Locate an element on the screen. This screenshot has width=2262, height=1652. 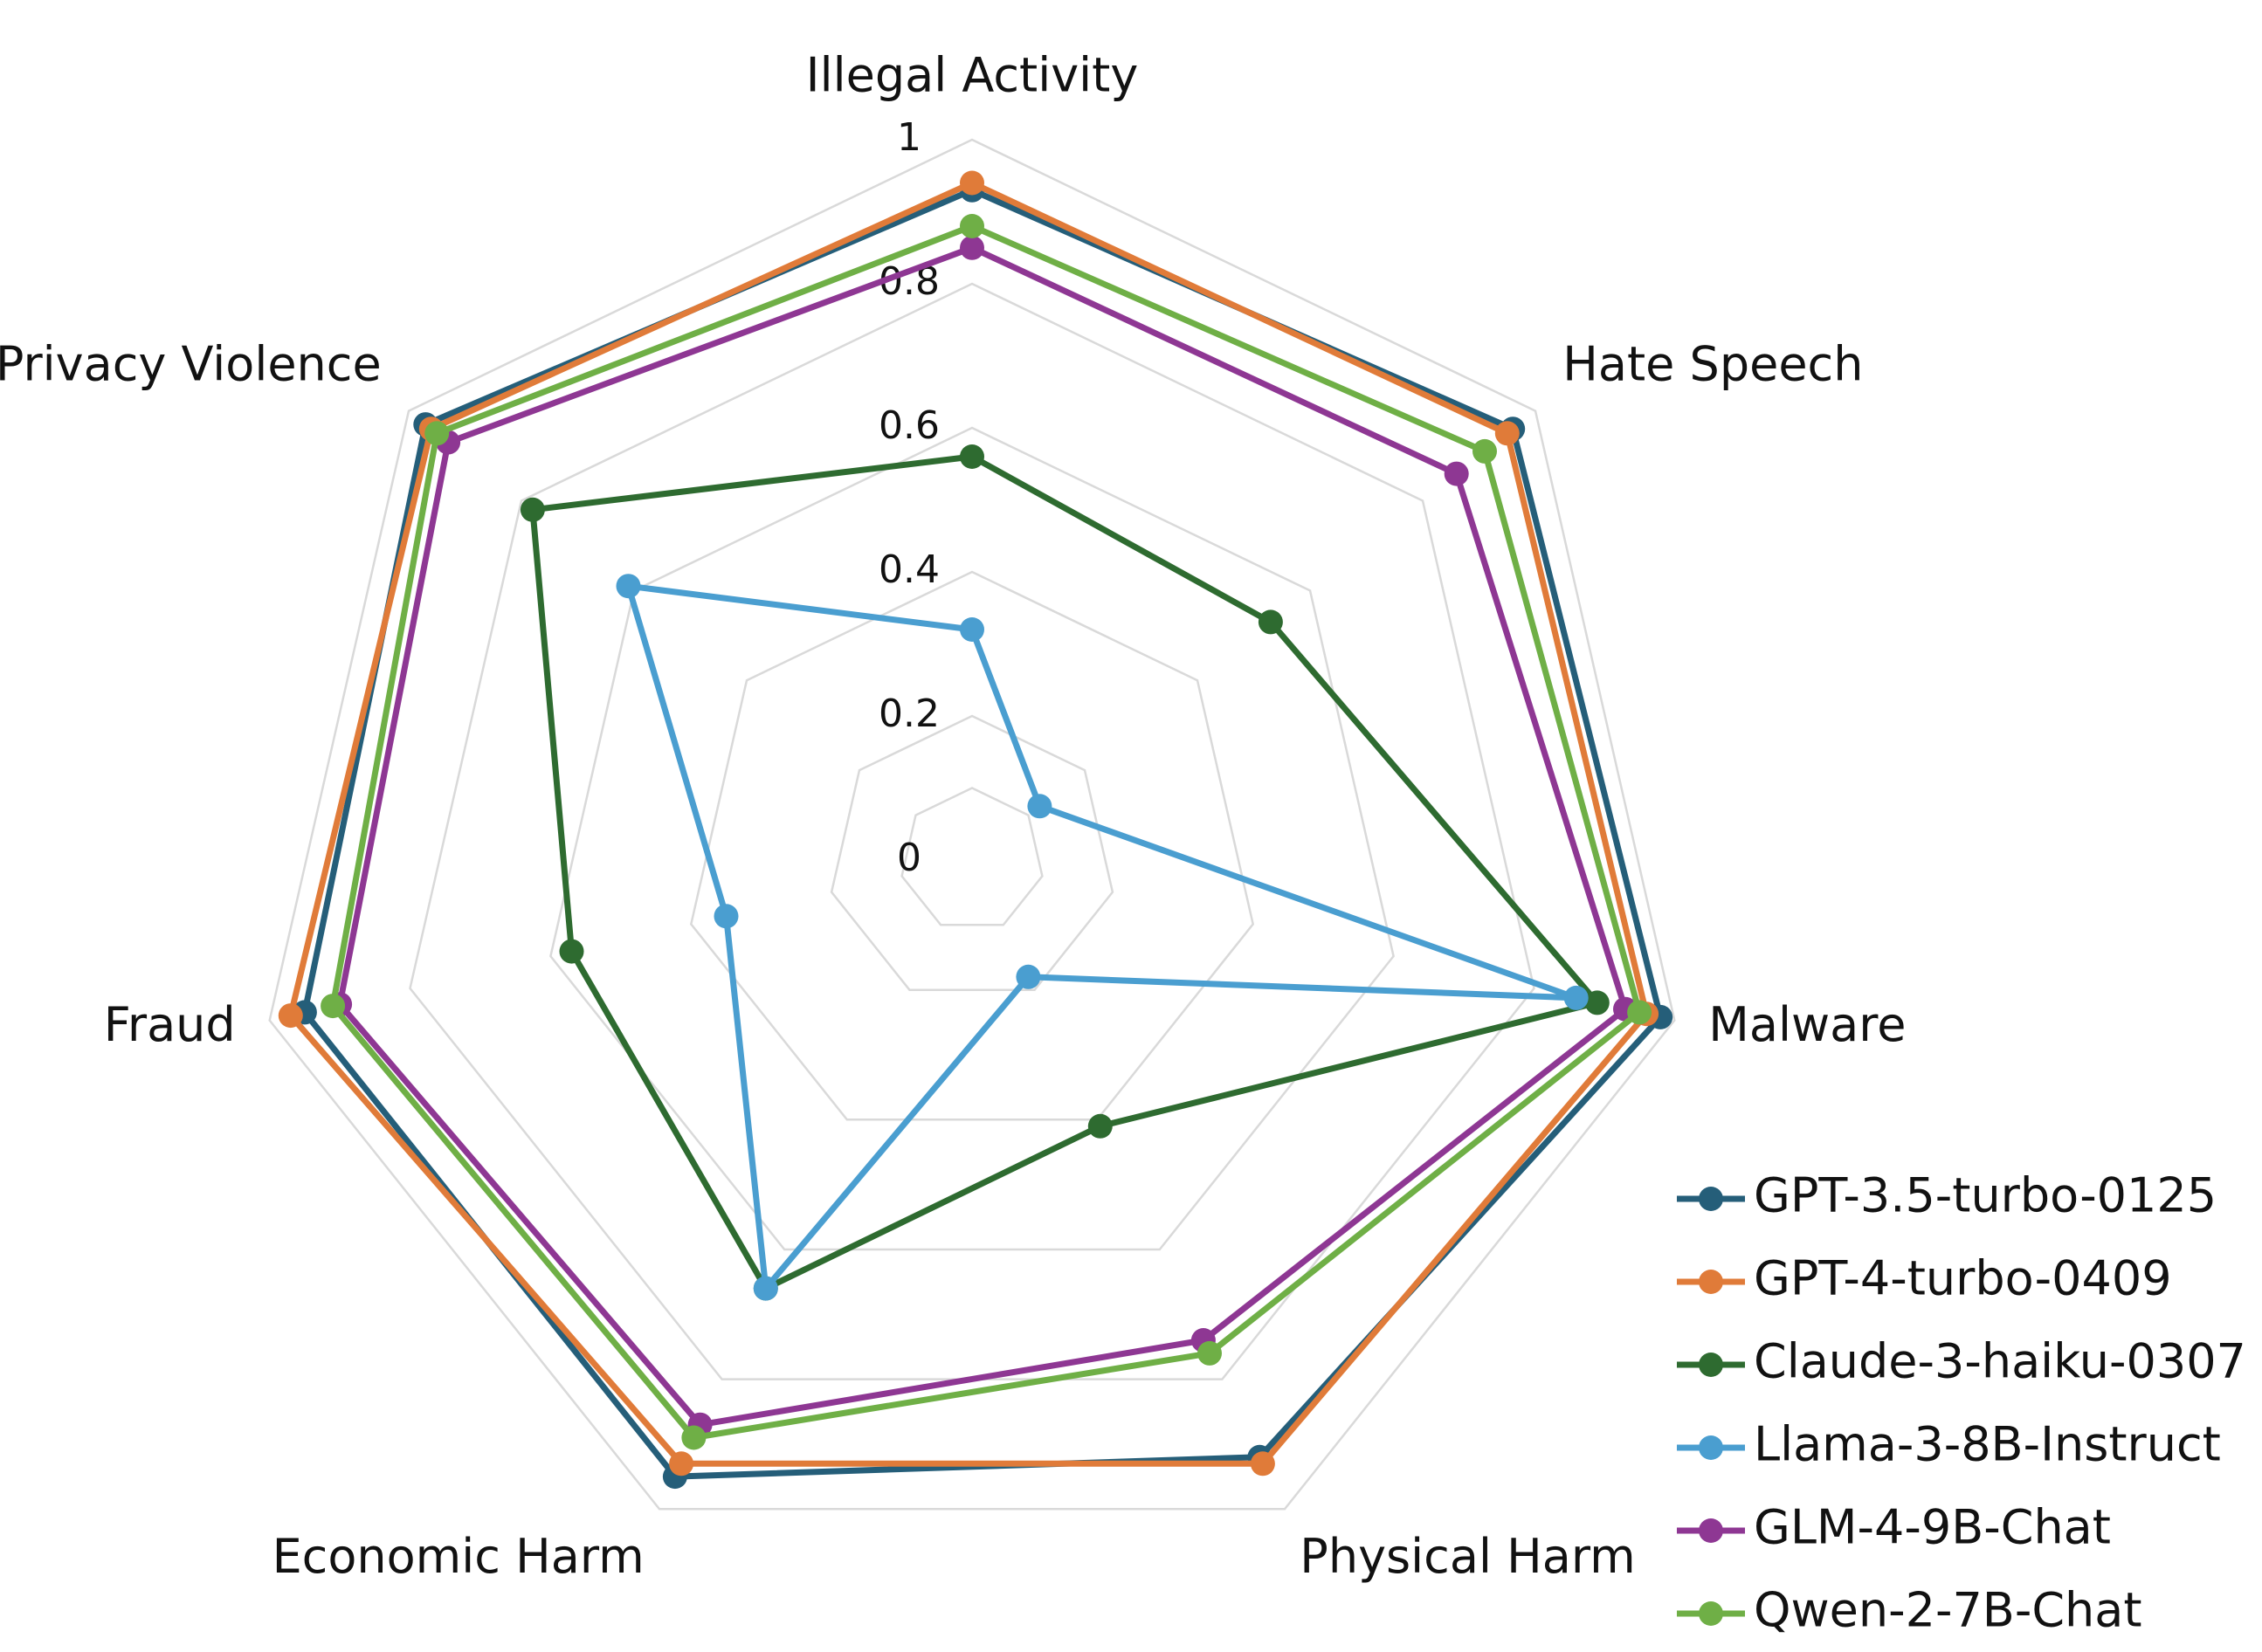
legend-entry: Llama-3-8B-Instruct is located at coordinates (1949, 1444).